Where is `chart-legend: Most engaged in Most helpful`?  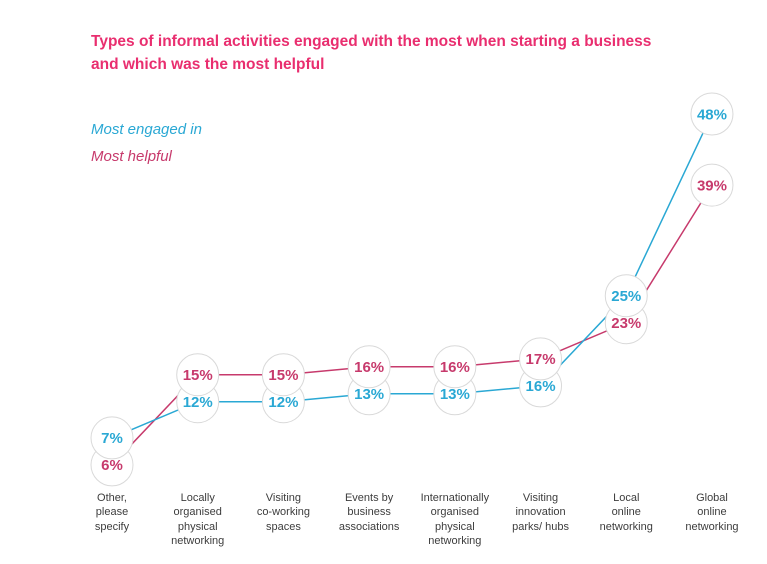
chart-legend: Most engaged in Most helpful is located at coordinates (146, 147).